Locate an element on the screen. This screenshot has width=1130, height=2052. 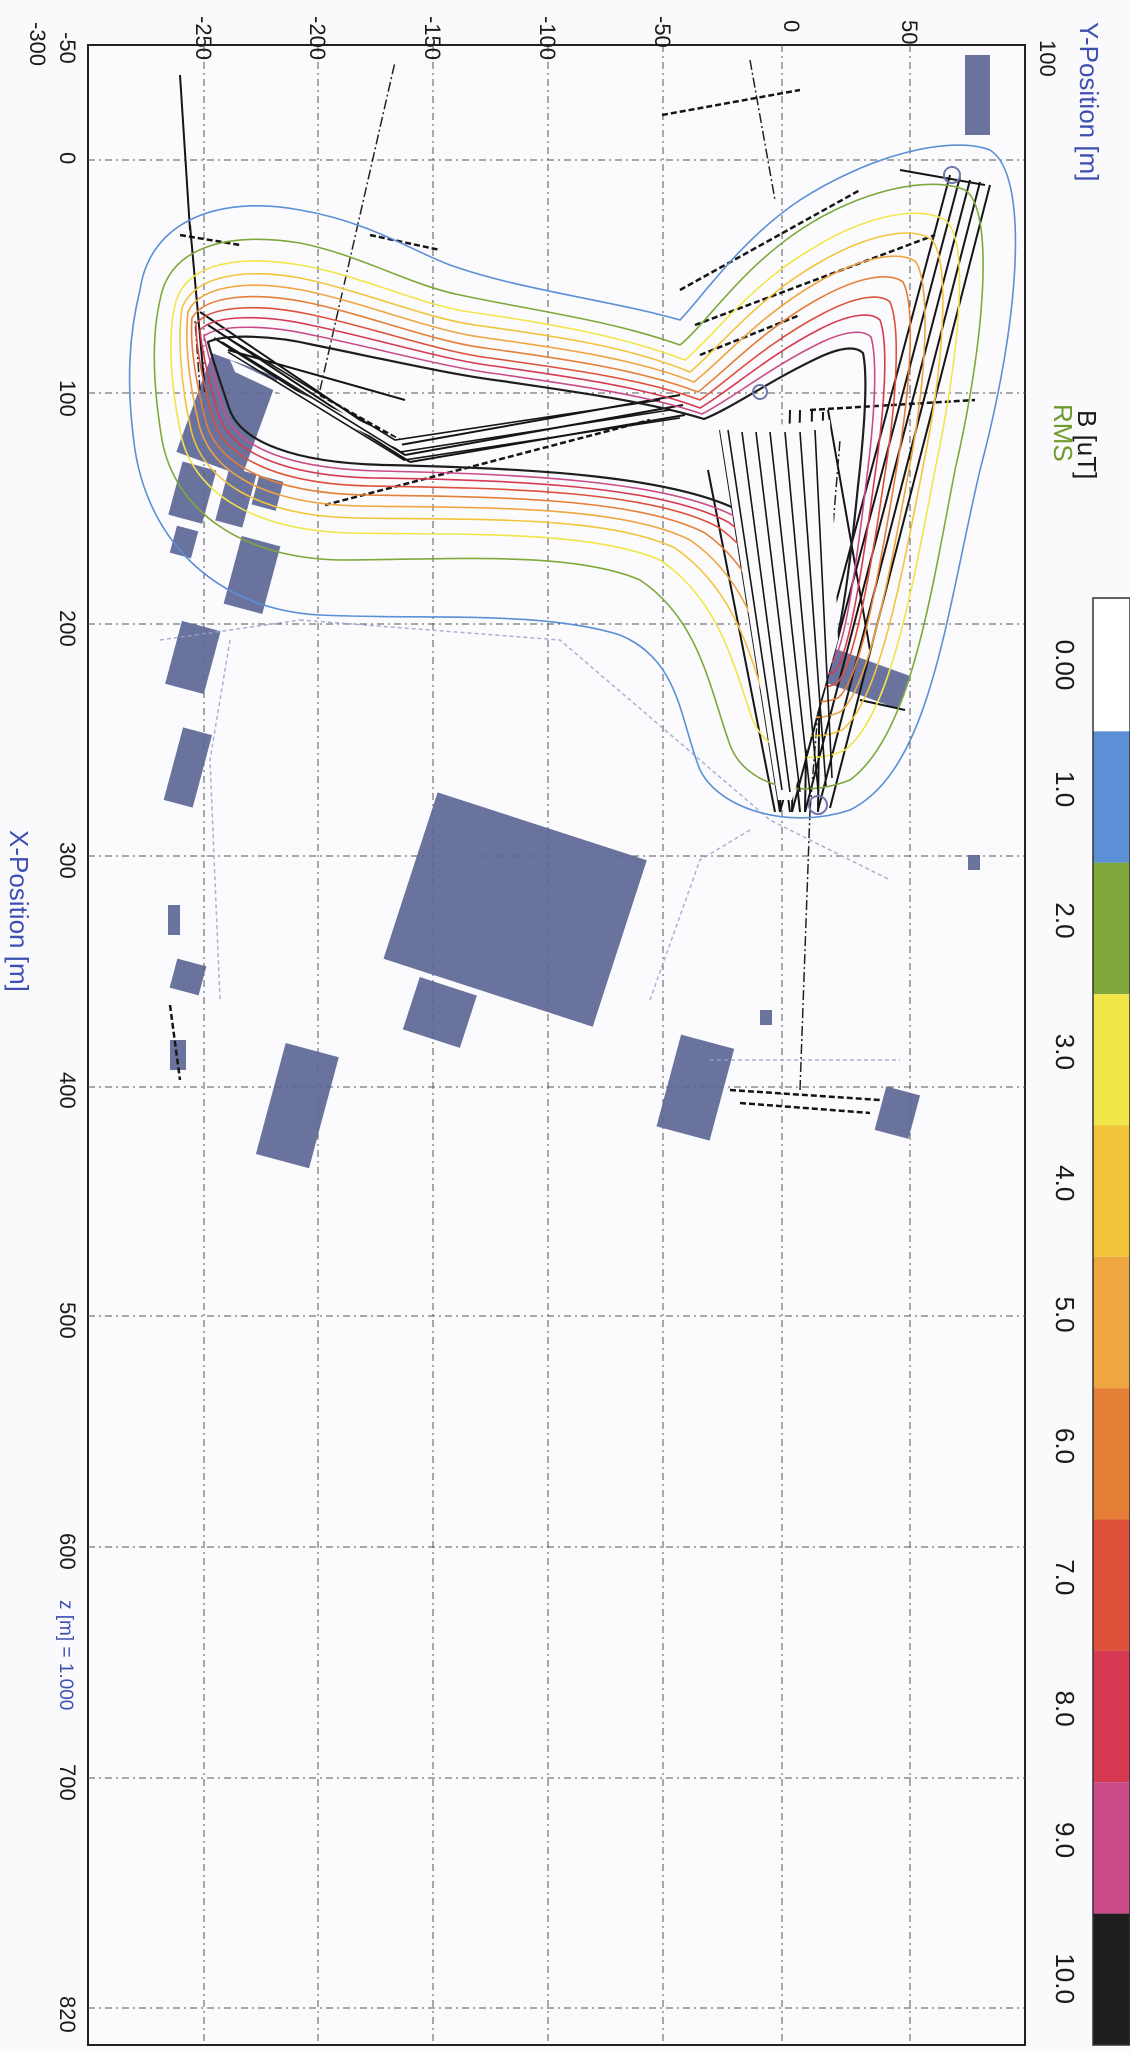
y-tick-label: -300 is located at coordinates (37, 44).